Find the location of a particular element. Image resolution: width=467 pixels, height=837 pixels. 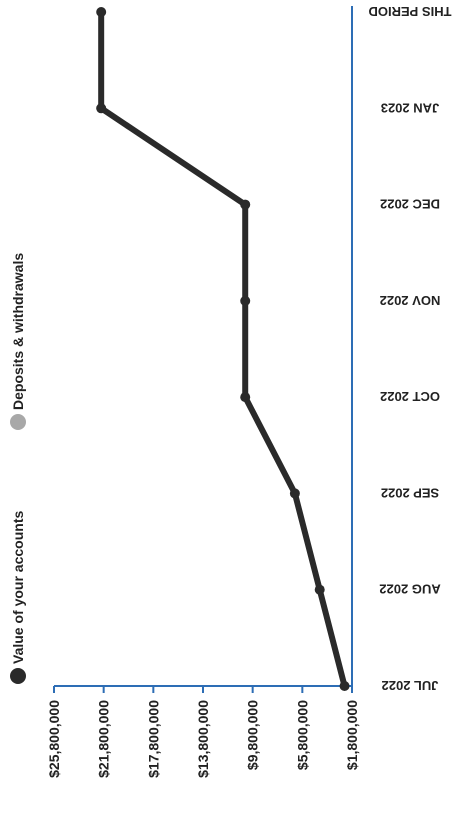

value-tick-label: $9,800,000 is located at coordinates (253, 735).